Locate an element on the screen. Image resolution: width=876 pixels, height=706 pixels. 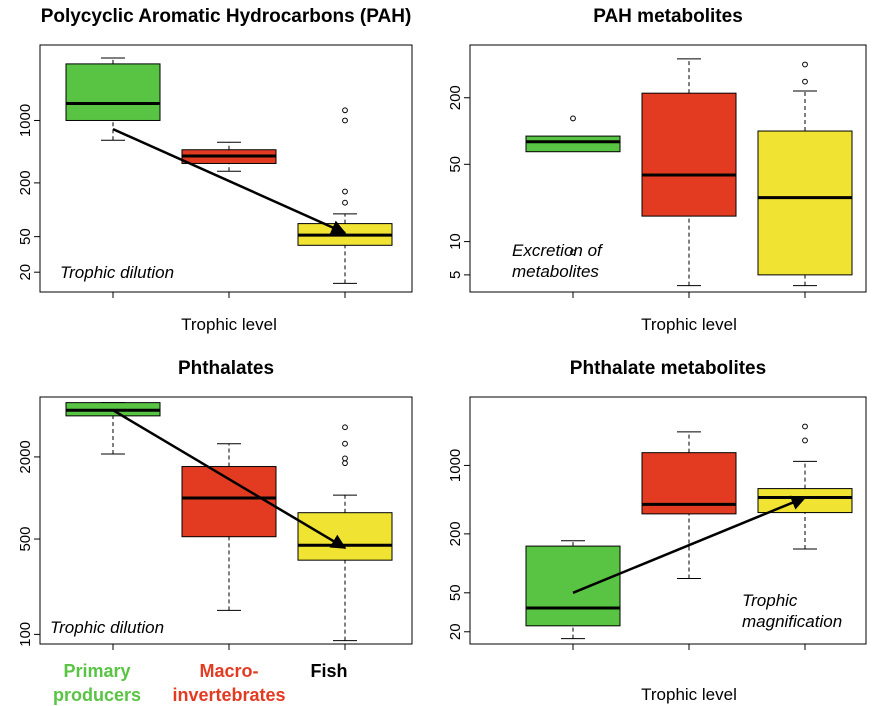
annotation-line: Trophic is located at coordinates (770, 600).